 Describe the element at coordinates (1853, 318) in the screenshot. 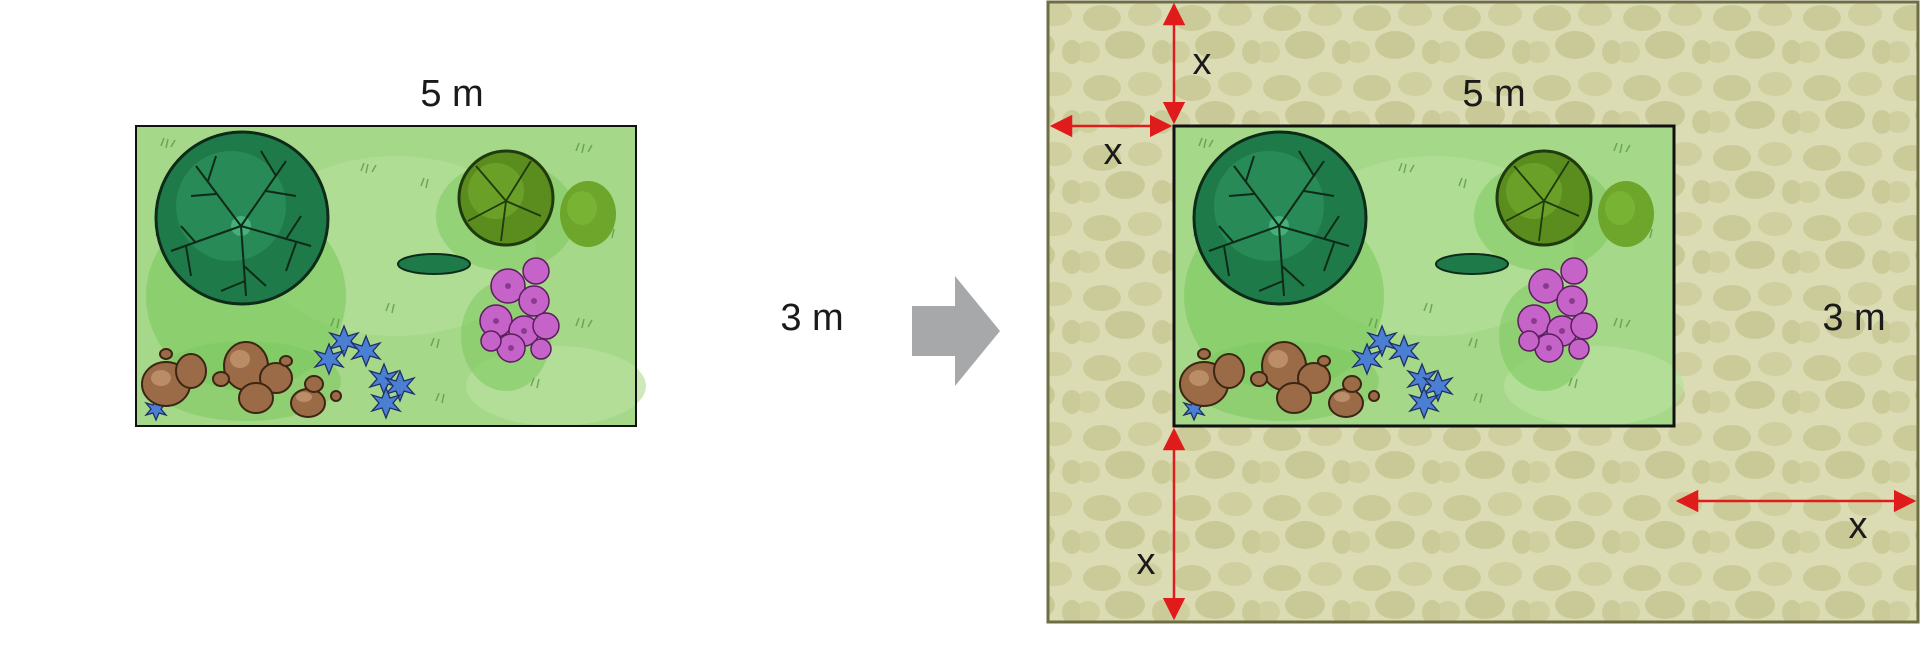

I see `right-height-label: 3 m` at that location.